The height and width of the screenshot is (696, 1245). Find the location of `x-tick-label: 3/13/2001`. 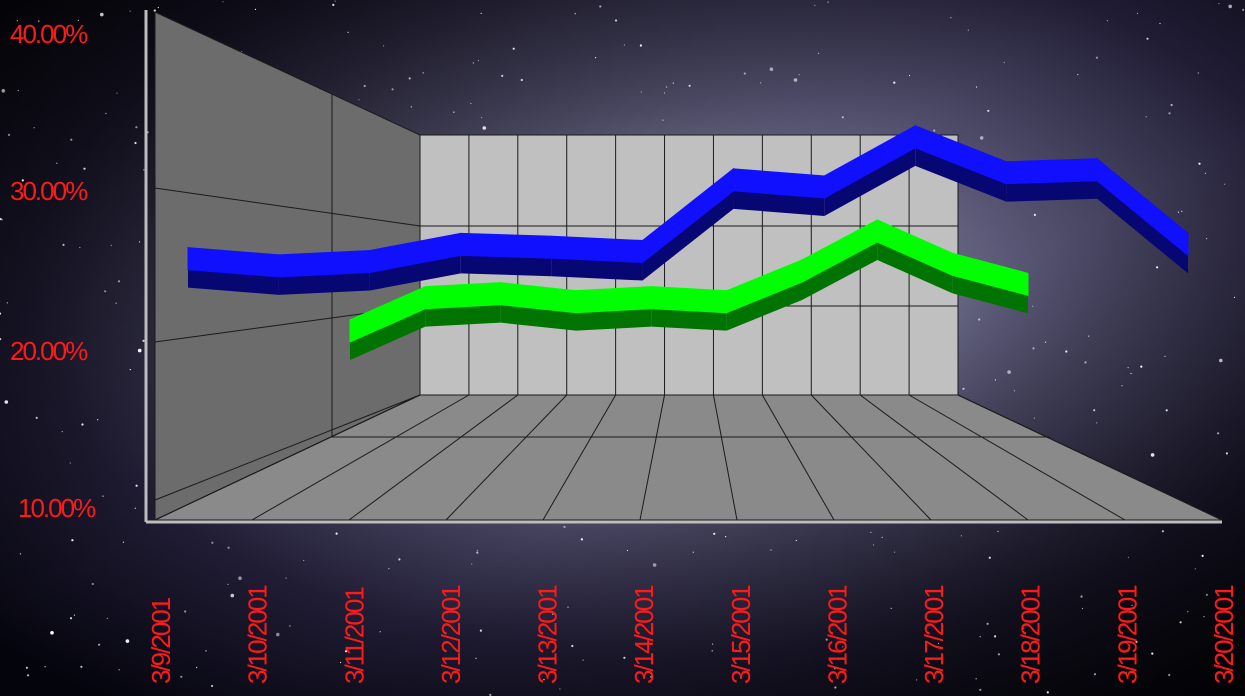

x-tick-label: 3/13/2001 is located at coordinates (548, 634).